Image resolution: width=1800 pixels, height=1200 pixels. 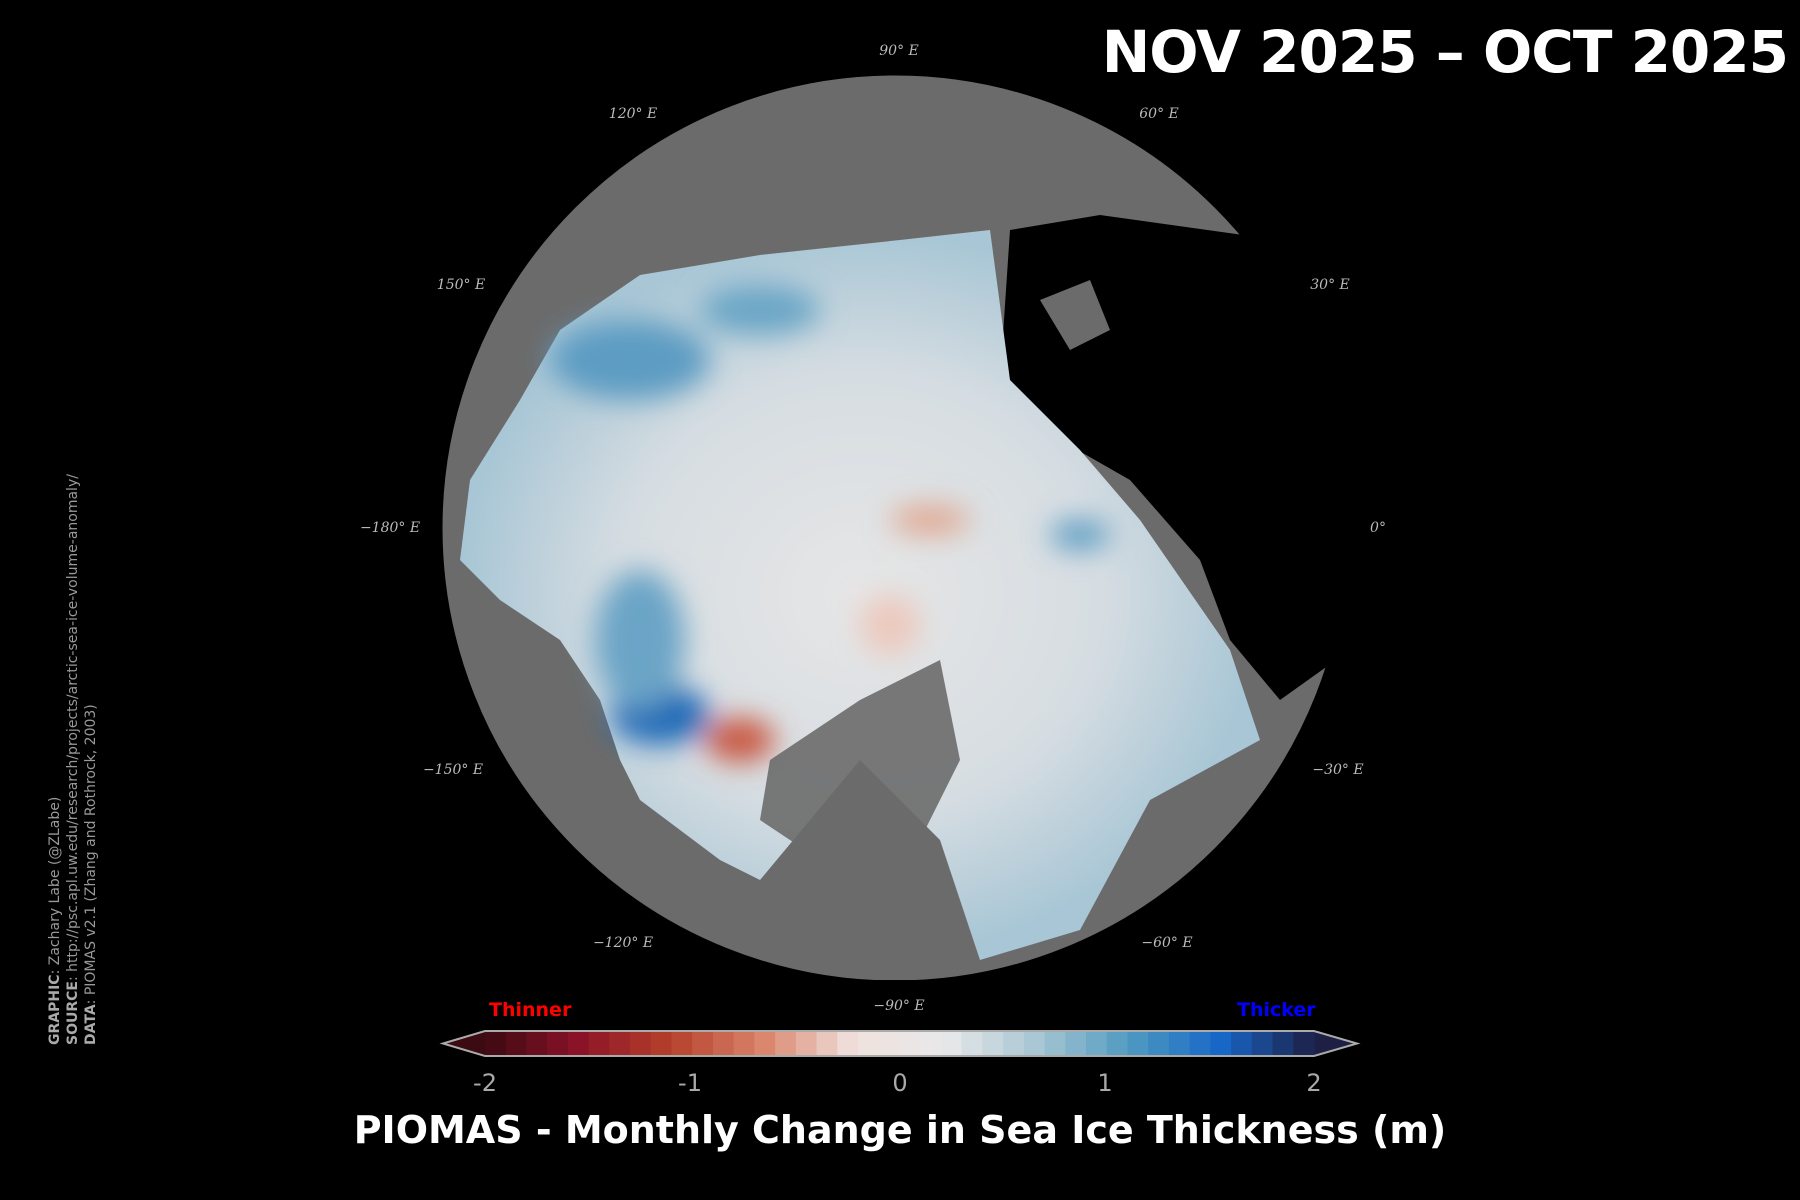 I want to click on colorbar-tick: 0, so click(x=900, y=1083).